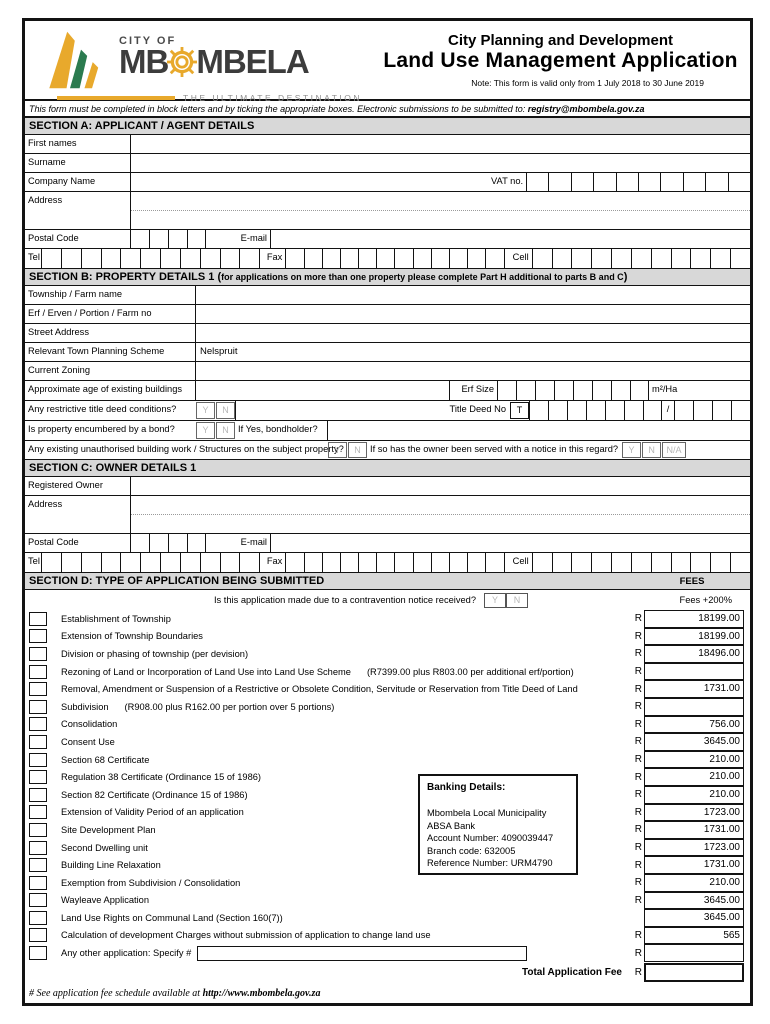  What do you see at coordinates (510, 543) in the screenshot?
I see `owner-email-input` at bounding box center [510, 543].